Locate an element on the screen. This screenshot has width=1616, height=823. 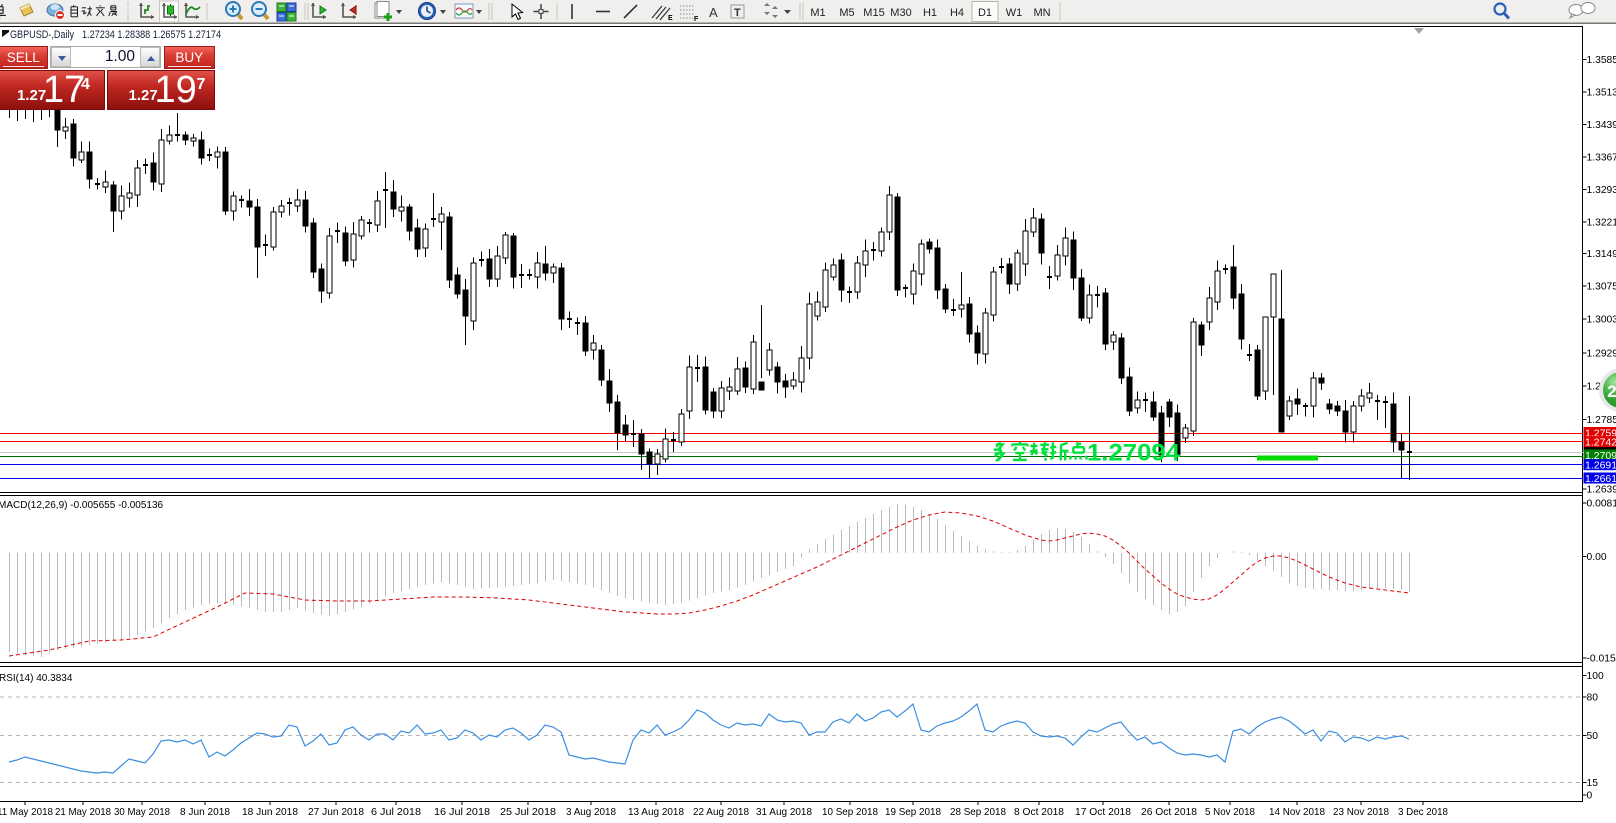
svg-text: 1.33670 is located at coordinates (1601, 158).